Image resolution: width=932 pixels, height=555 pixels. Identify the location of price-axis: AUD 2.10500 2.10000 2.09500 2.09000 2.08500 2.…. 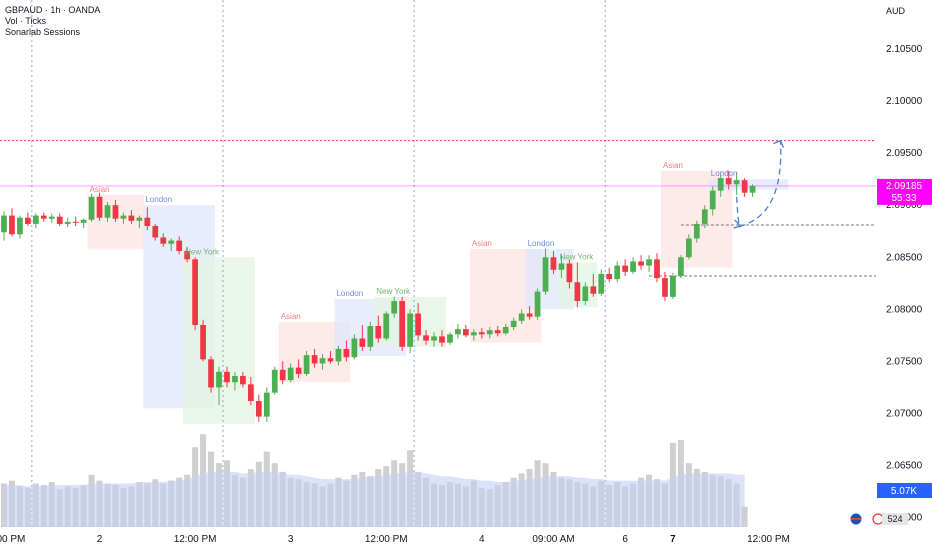
(904, 275).